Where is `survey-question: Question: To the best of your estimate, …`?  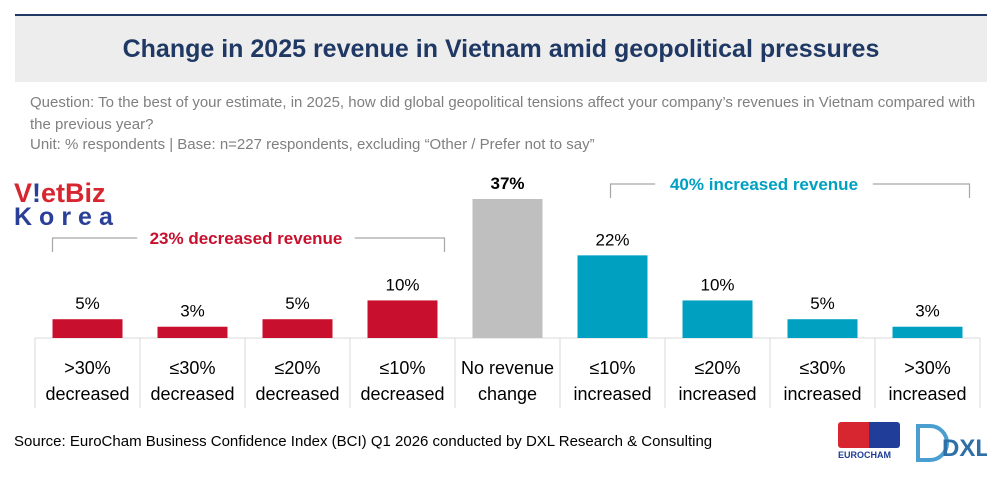
survey-question: Question: To the best of your estimate, … is located at coordinates (503, 113).